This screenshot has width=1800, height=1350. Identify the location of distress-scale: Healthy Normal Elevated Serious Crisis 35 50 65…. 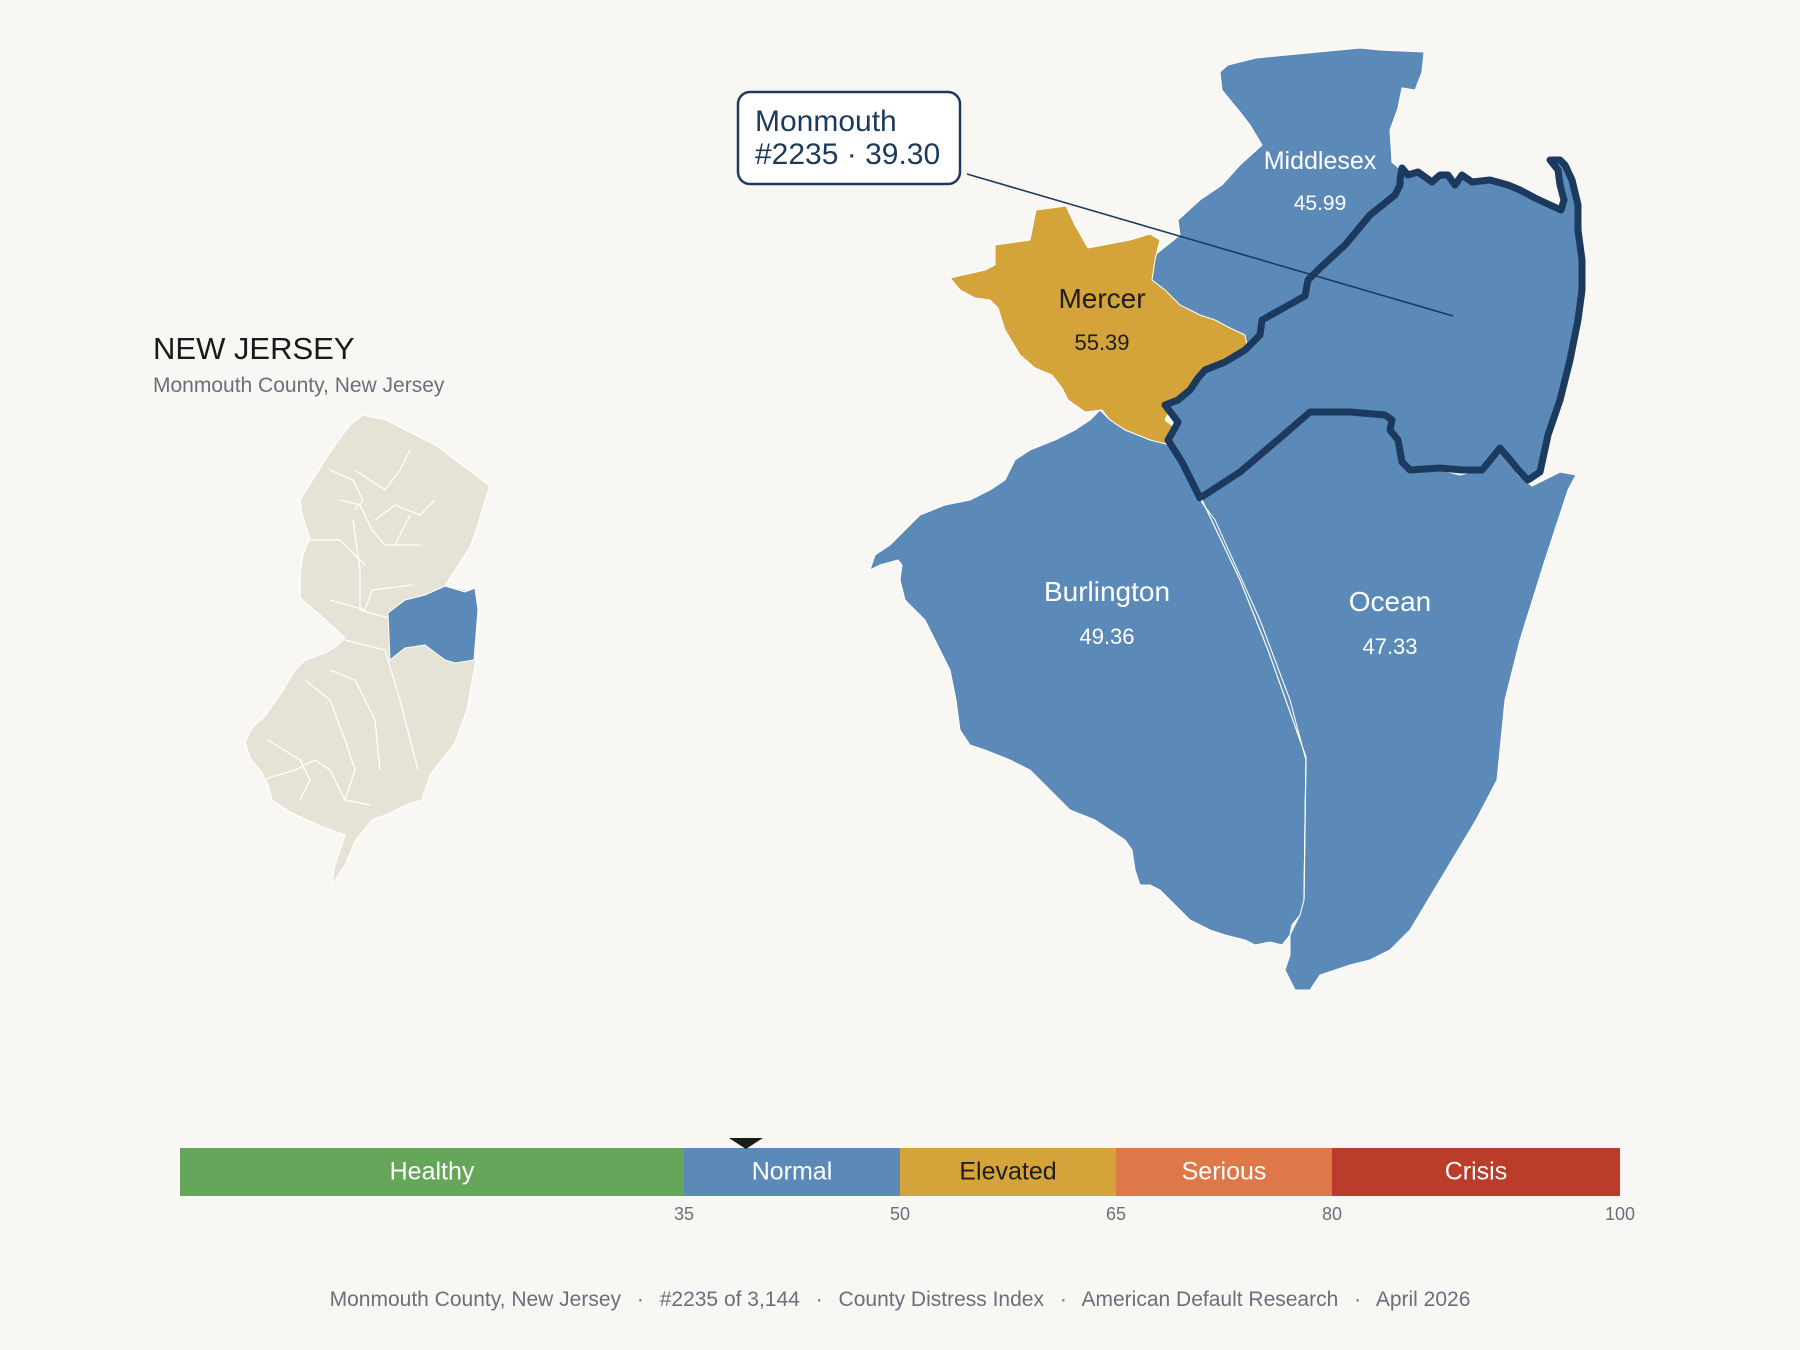
(907, 1181).